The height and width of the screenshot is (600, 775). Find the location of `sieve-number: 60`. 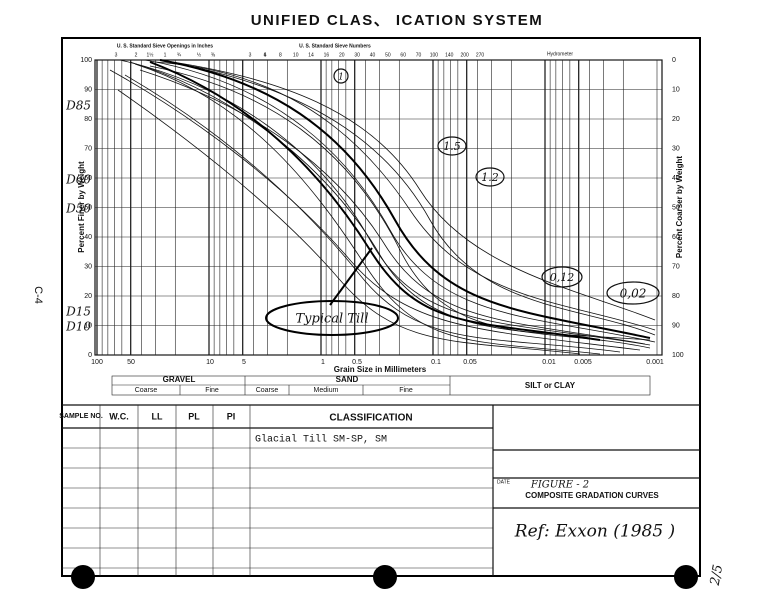

sieve-number: 60 is located at coordinates (403, 55).